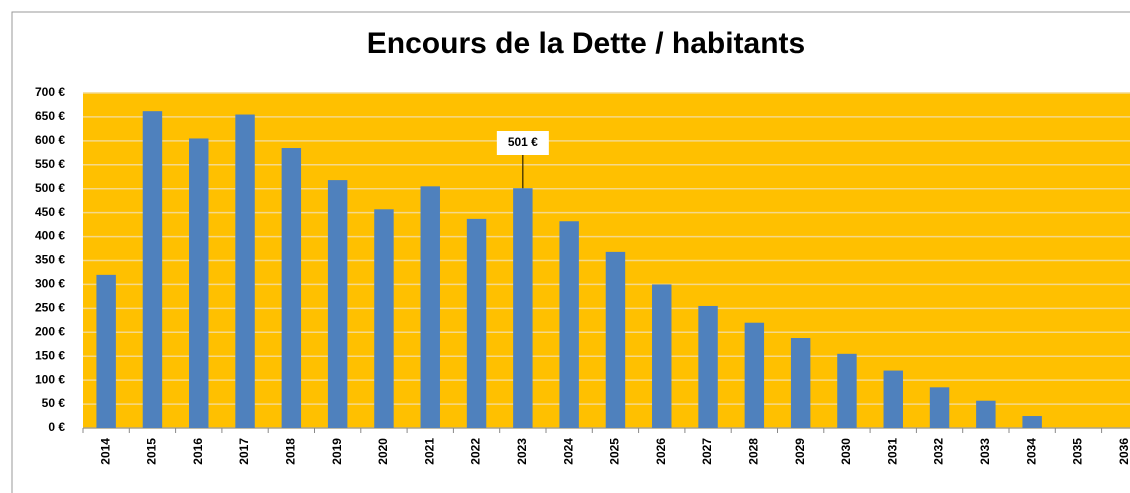 This screenshot has width=1130, height=493. Describe the element at coordinates (615, 451) in the screenshot. I see `x-tick-label: 2025` at that location.